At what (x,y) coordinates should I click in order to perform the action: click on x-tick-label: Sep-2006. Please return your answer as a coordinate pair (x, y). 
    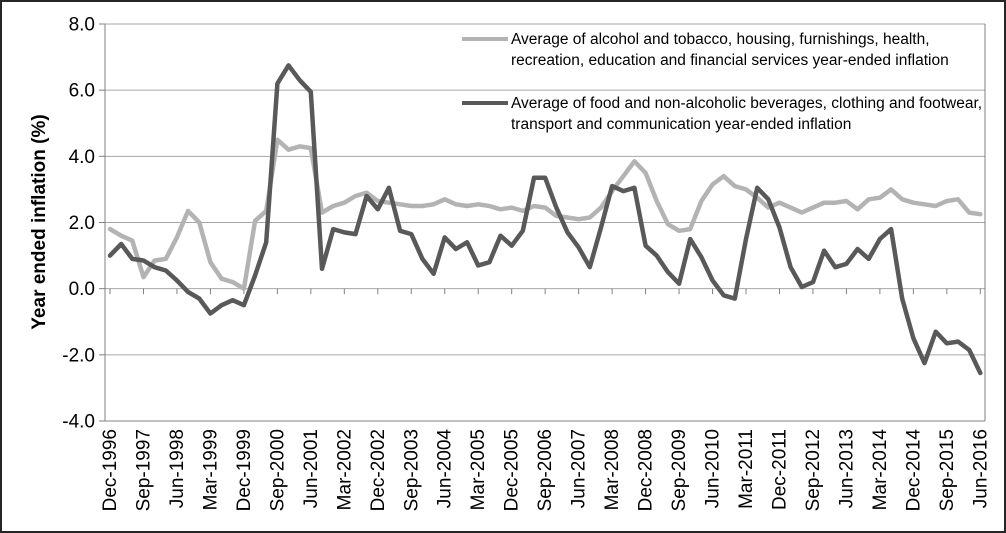
    Looking at the image, I should click on (545, 470).